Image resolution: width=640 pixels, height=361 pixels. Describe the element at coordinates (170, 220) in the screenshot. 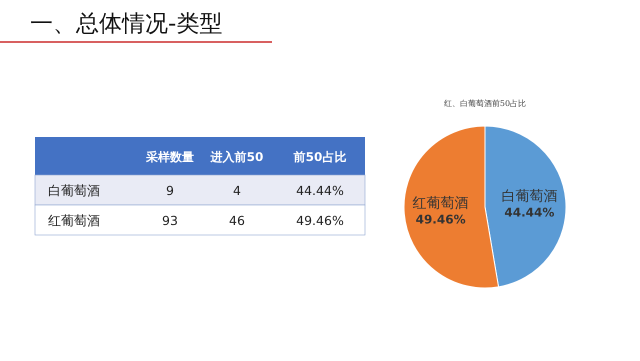

I see `text: 93` at that location.